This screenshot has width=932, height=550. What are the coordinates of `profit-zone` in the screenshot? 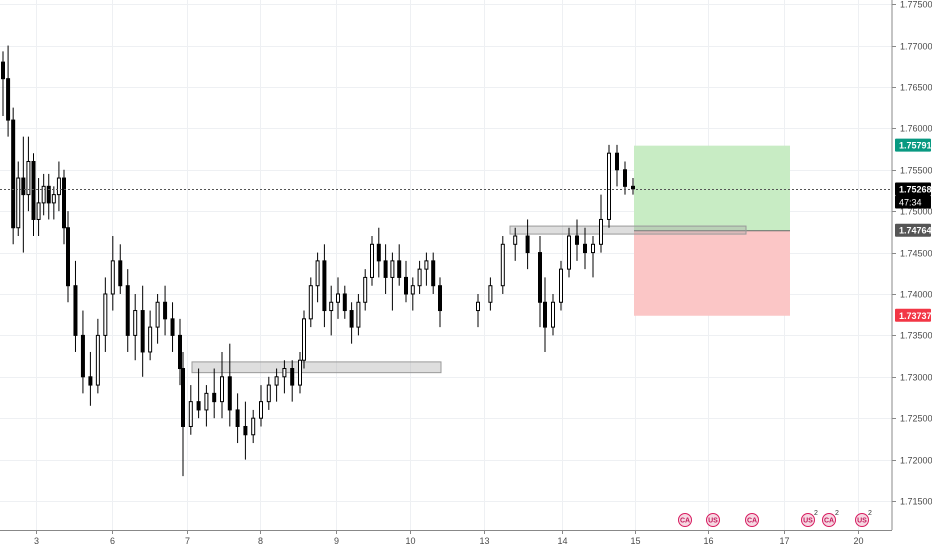 It's located at (712, 188).